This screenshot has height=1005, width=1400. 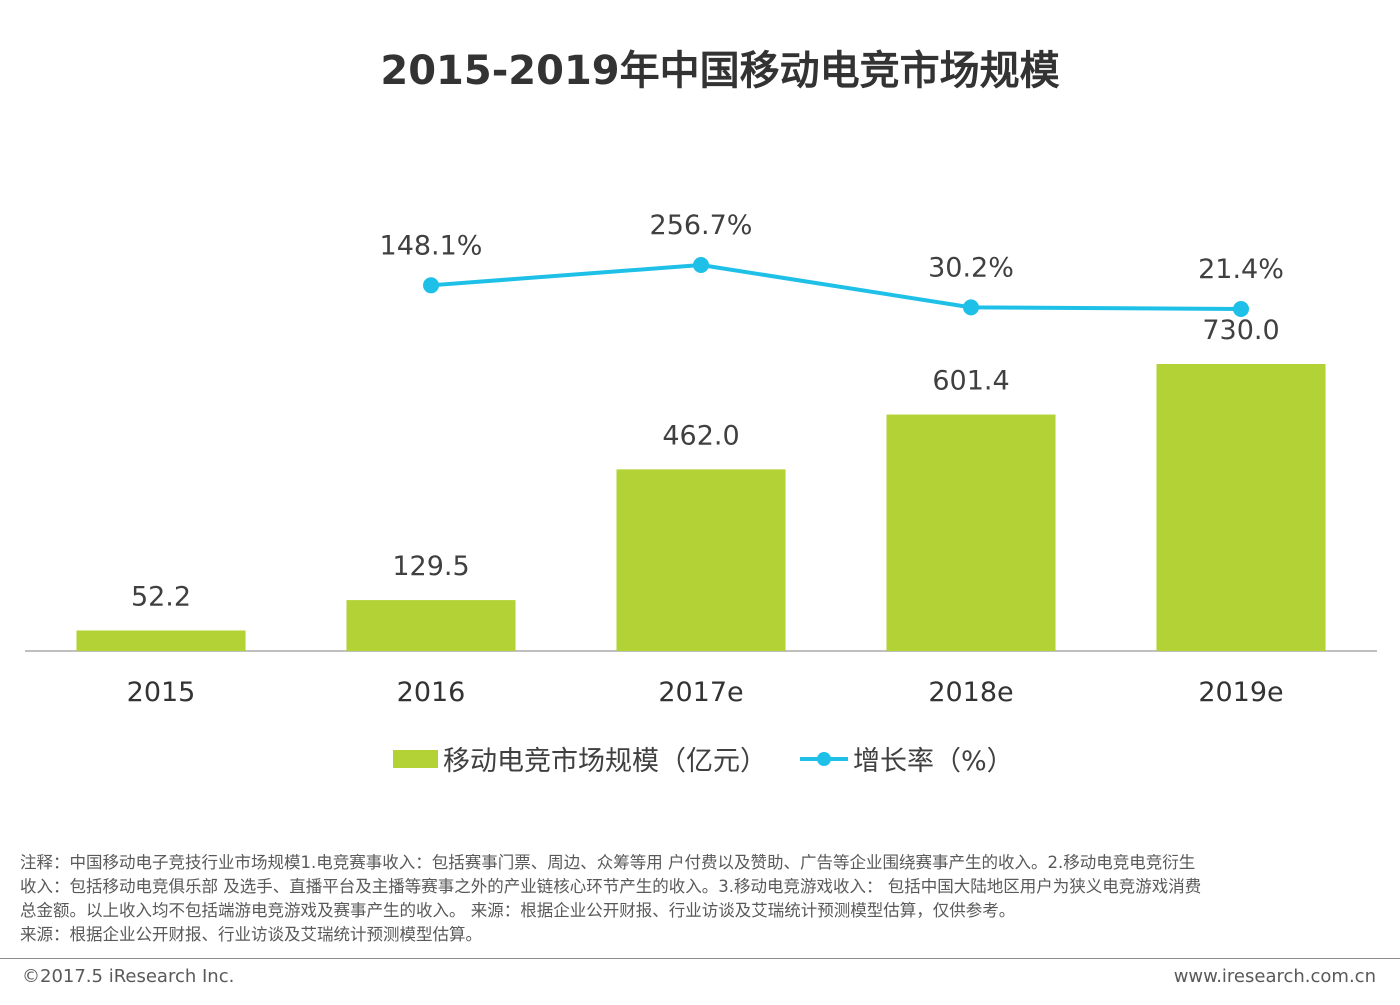 What do you see at coordinates (605, 761) in the screenshot?
I see `legend-bar-label: 移动电竞市场规模（亿元）` at bounding box center [605, 761].